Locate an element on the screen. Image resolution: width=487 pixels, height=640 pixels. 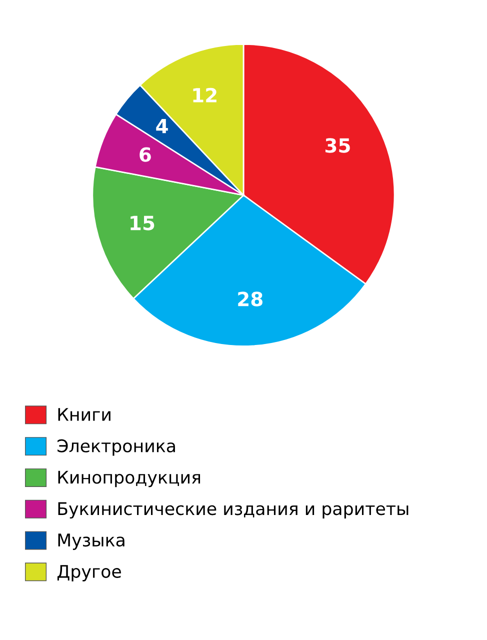
legend-label: Музыка is located at coordinates (91, 542).